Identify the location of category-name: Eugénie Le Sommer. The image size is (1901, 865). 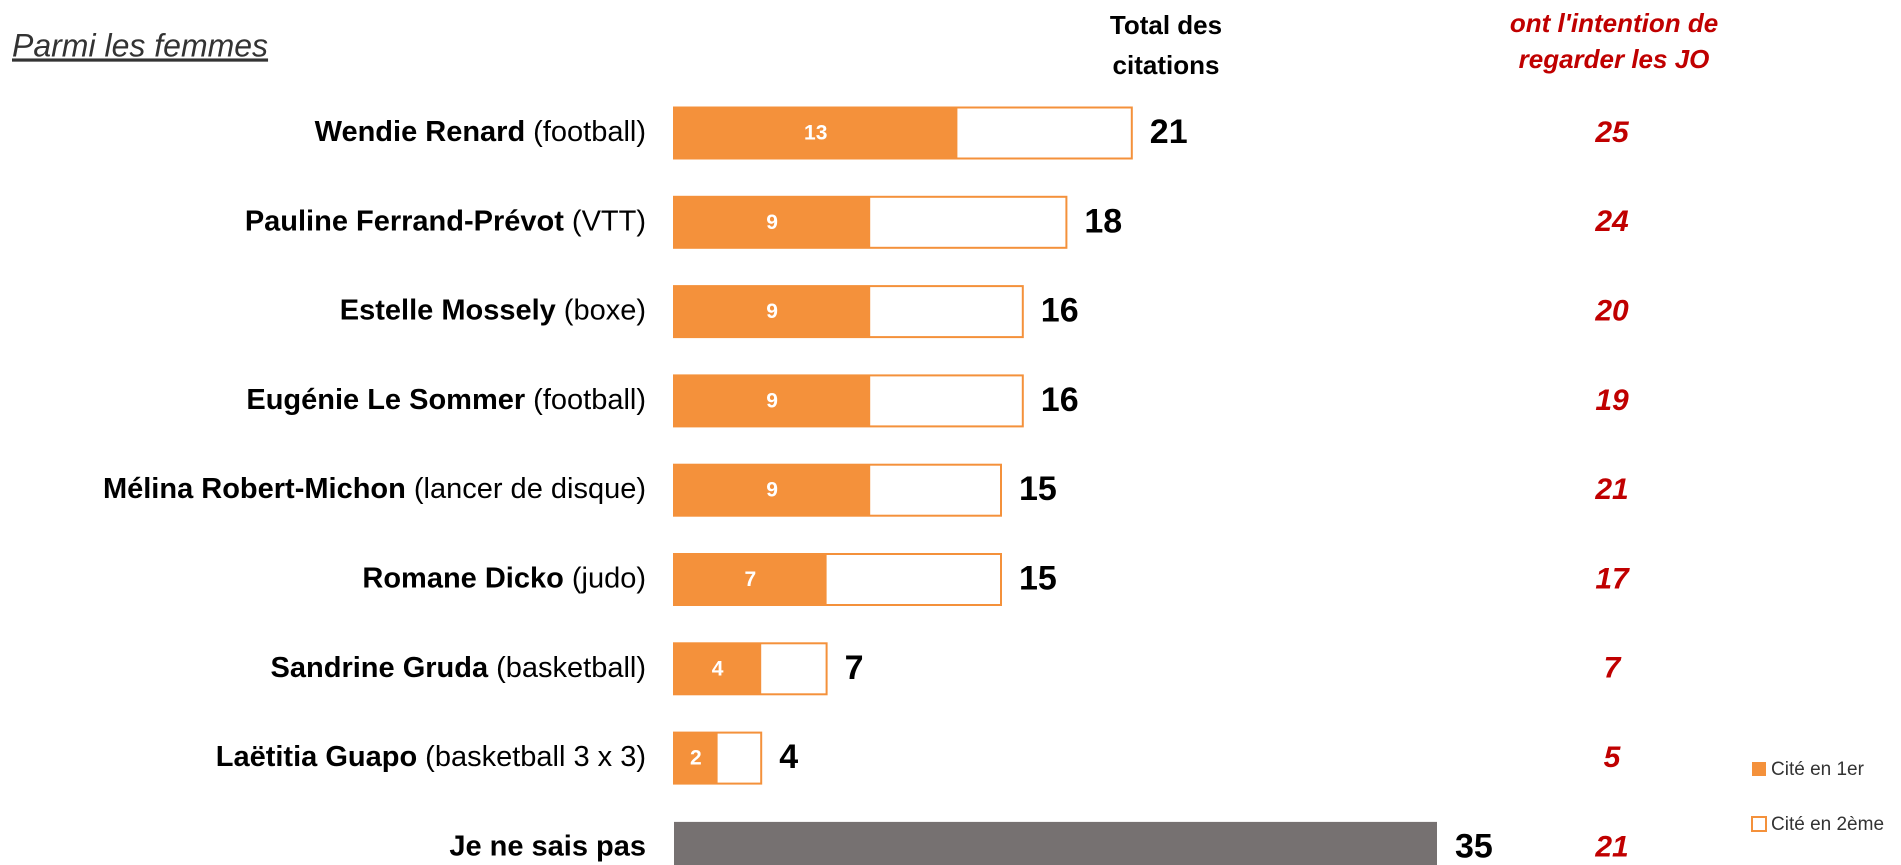
(385, 400).